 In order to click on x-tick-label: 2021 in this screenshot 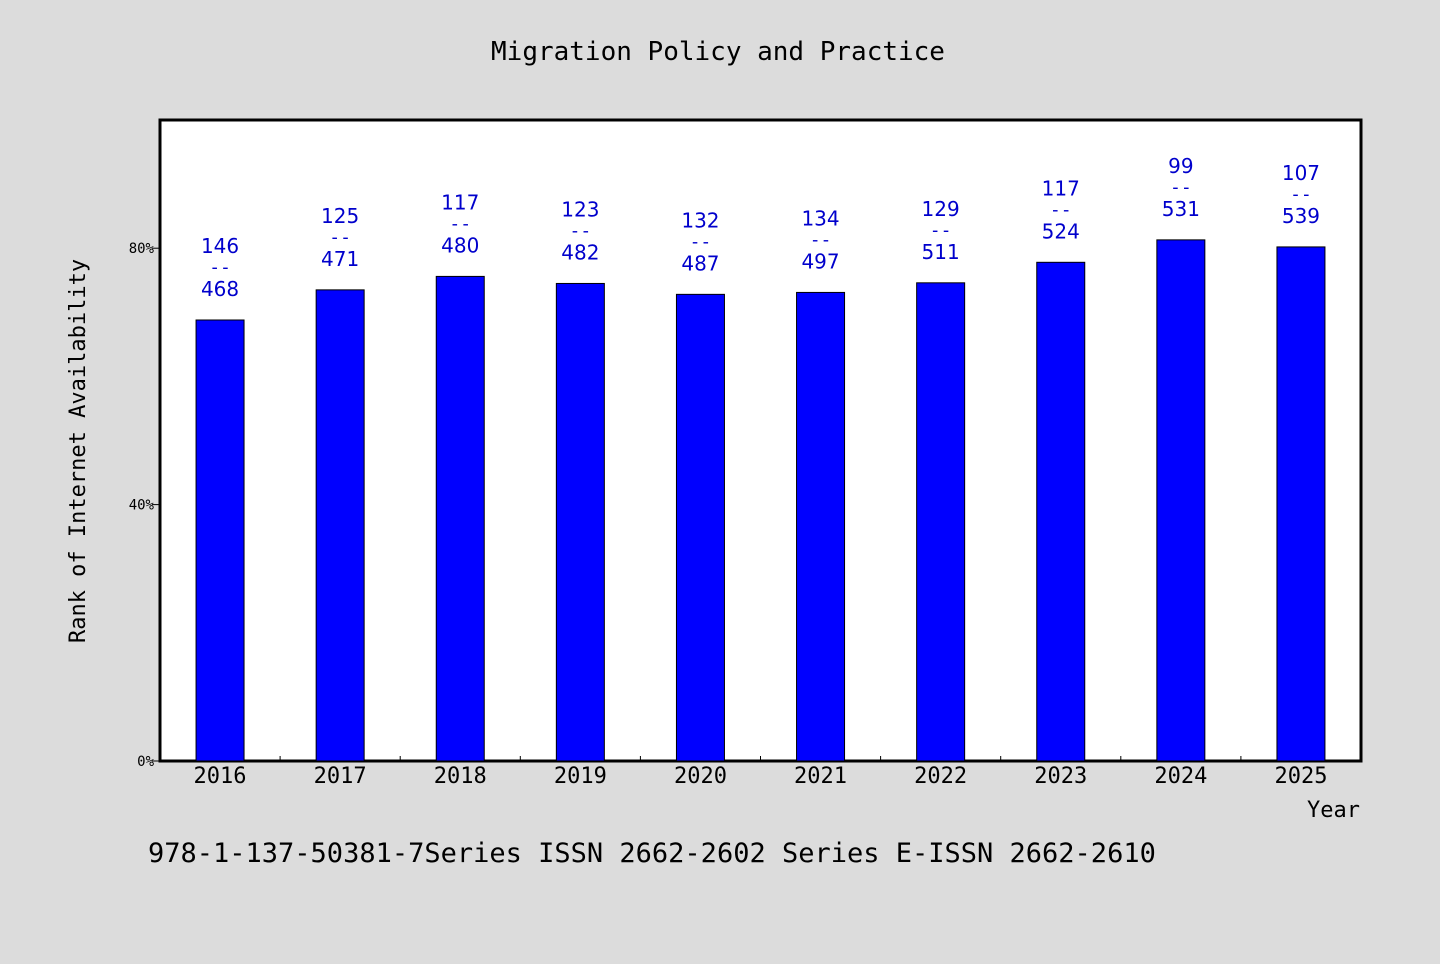, I will do `click(820, 776)`.